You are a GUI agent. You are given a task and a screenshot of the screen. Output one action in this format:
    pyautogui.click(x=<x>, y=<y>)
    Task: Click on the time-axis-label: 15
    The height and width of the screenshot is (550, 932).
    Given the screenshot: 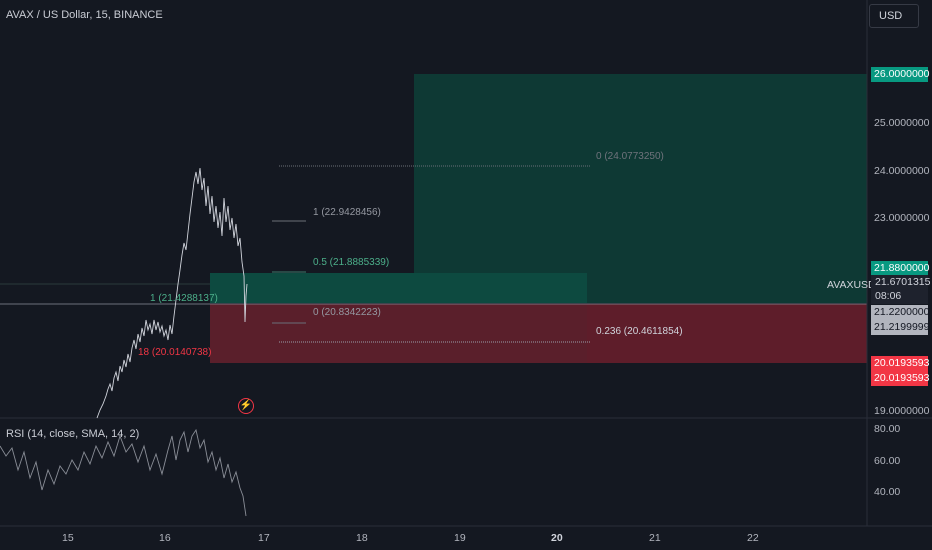 What is the action you would take?
    pyautogui.click(x=68, y=538)
    